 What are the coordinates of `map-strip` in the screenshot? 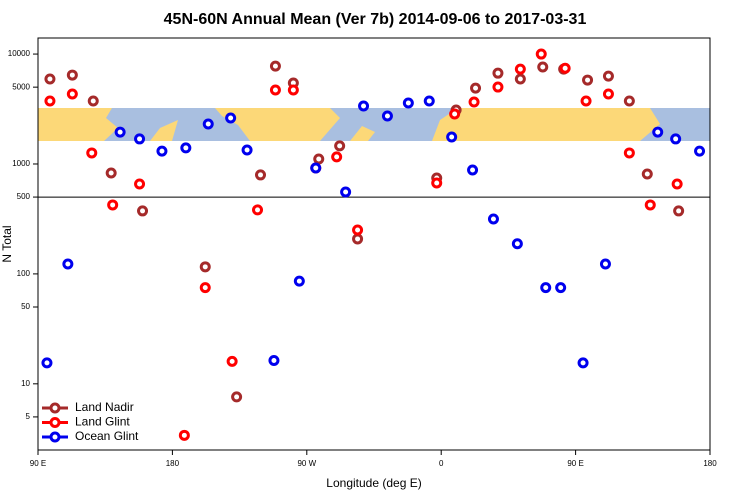 It's located at (374, 124).